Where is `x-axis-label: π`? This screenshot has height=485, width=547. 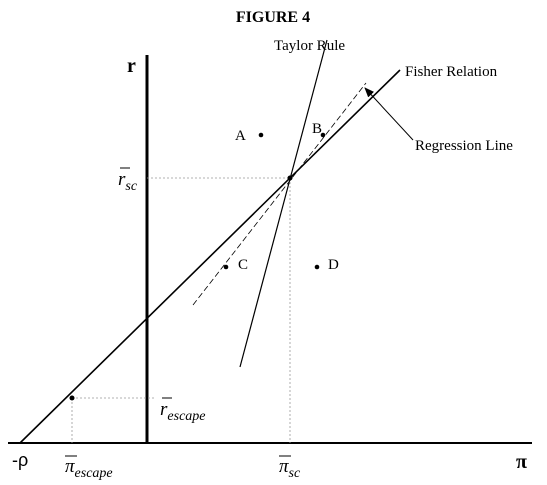
x-axis-label: π is located at coordinates (521, 462).